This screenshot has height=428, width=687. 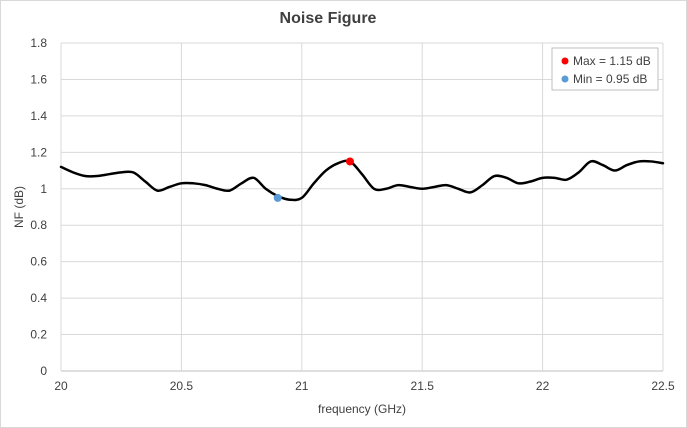 I want to click on y-tick-label: 1.2, so click(x=38, y=152).